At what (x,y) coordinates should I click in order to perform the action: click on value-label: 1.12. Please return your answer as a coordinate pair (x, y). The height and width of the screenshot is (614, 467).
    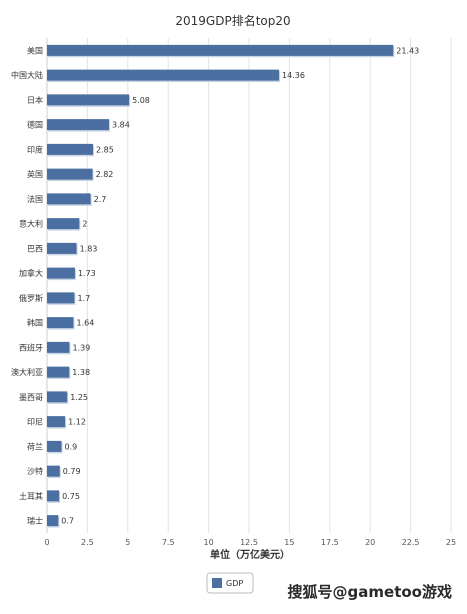
    Looking at the image, I should click on (77, 422).